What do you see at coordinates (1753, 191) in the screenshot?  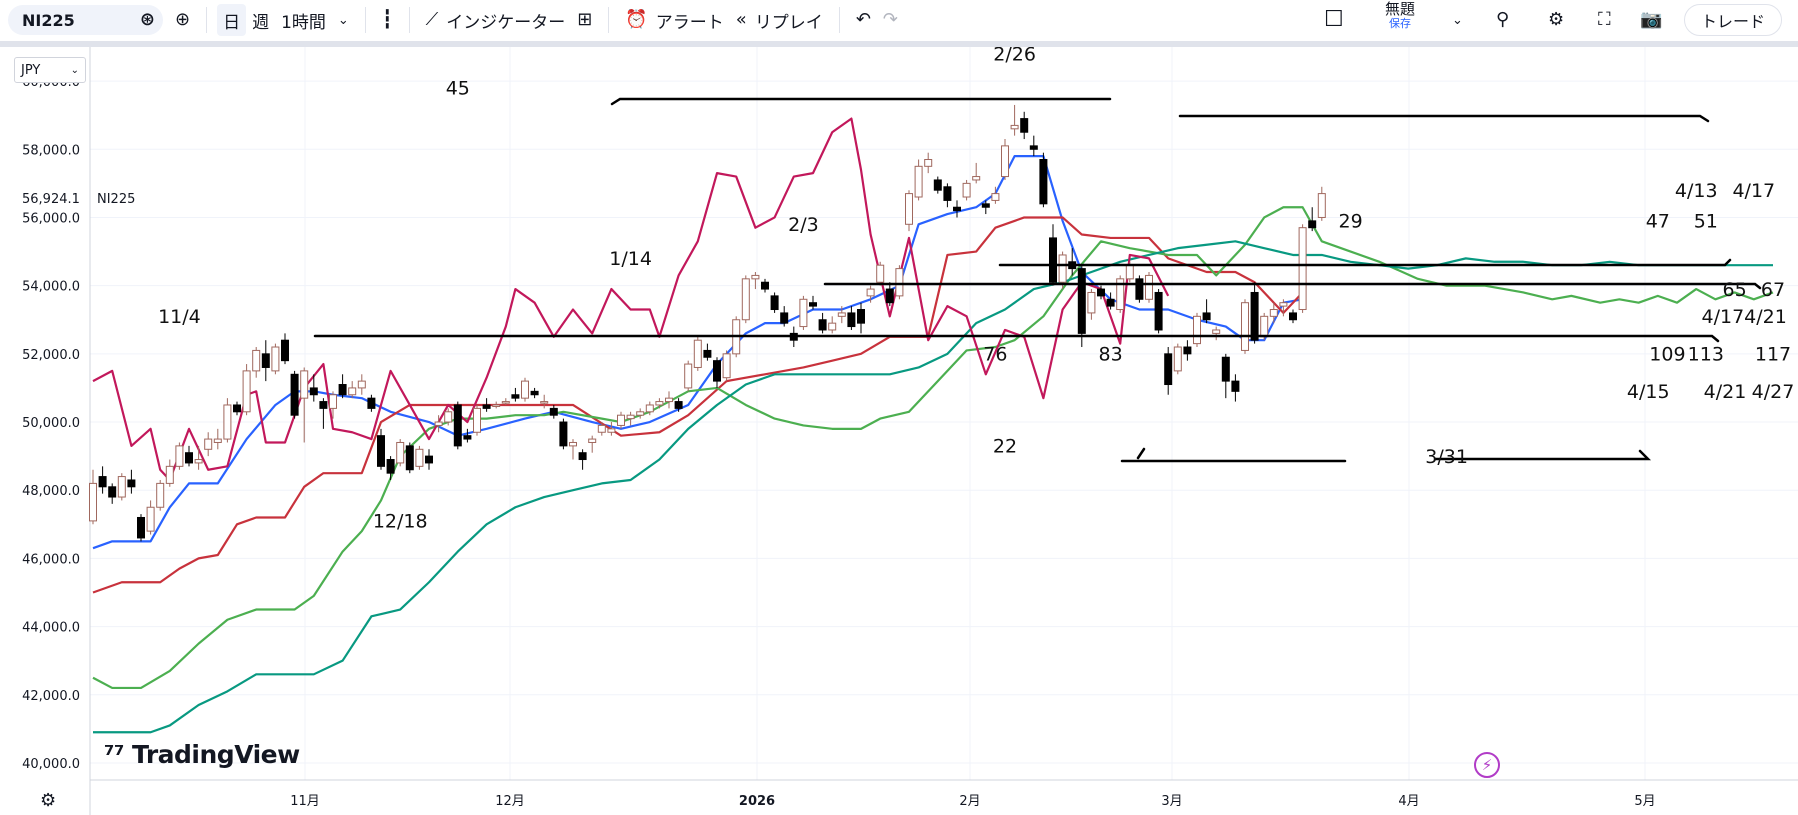 I see `annotation-label: 4/17` at bounding box center [1753, 191].